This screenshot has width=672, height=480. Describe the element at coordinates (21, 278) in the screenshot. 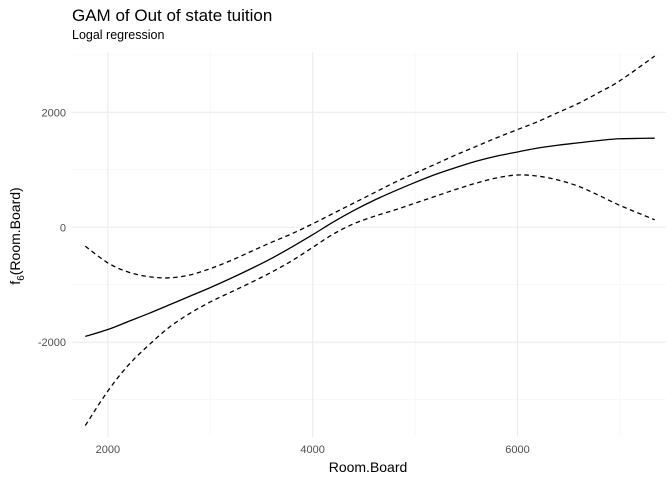

I see `y-axis-title-subscript: 6` at that location.